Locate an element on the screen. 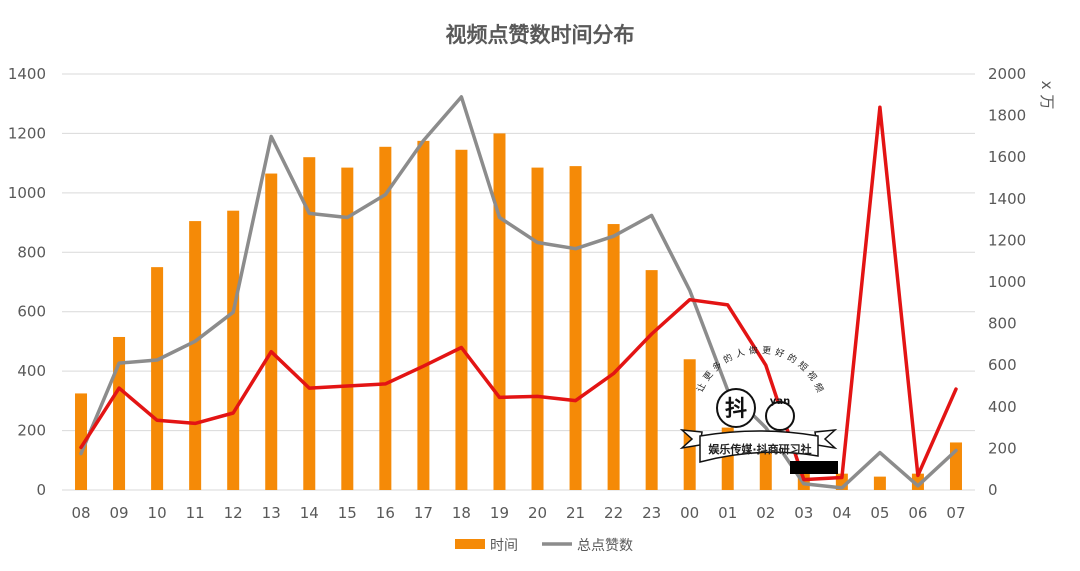  x-tick-label: 15 is located at coordinates (347, 513).